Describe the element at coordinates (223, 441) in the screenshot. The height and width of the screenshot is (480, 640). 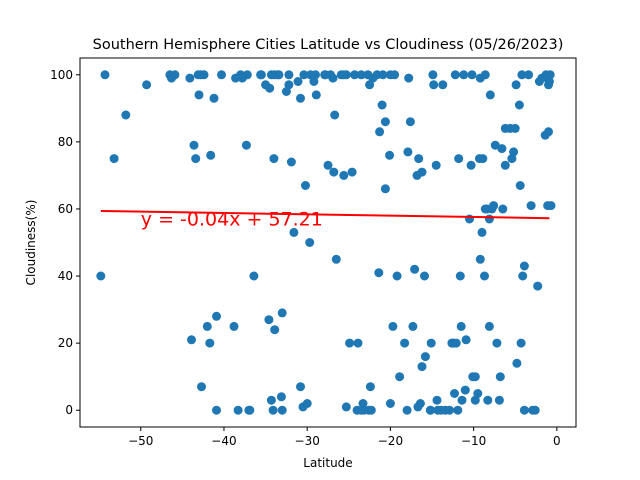
I see `x-tick-label: −40` at that location.